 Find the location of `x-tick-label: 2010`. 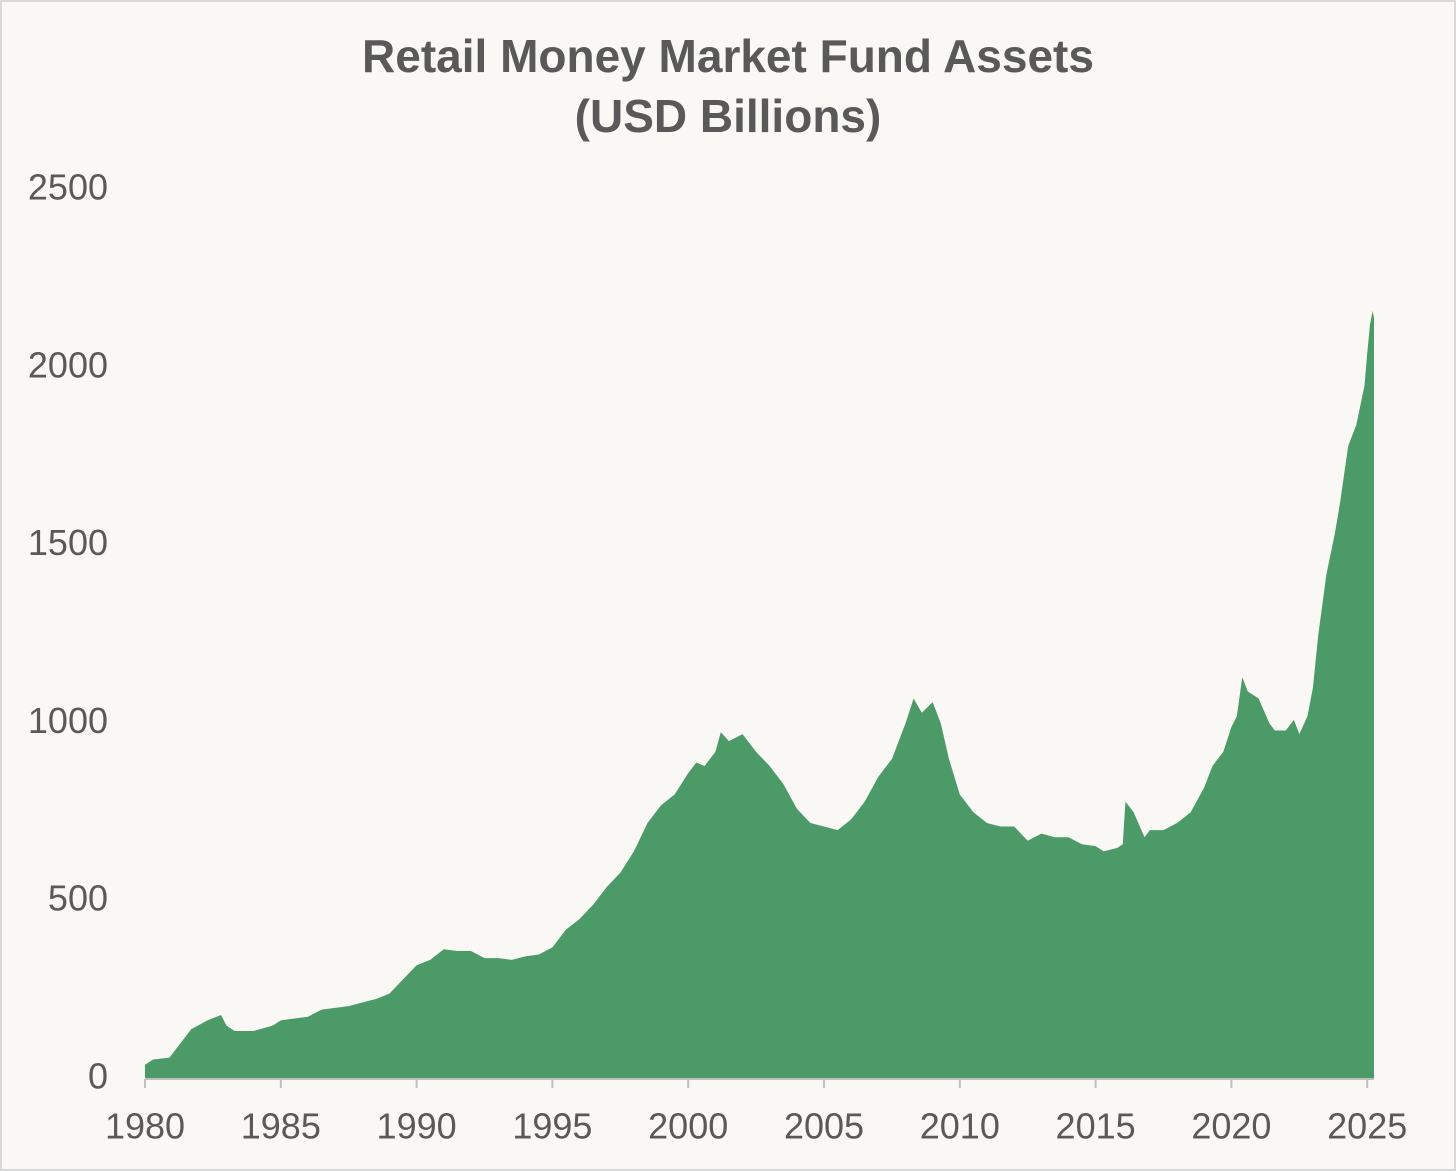

x-tick-label: 2010 is located at coordinates (960, 1126).